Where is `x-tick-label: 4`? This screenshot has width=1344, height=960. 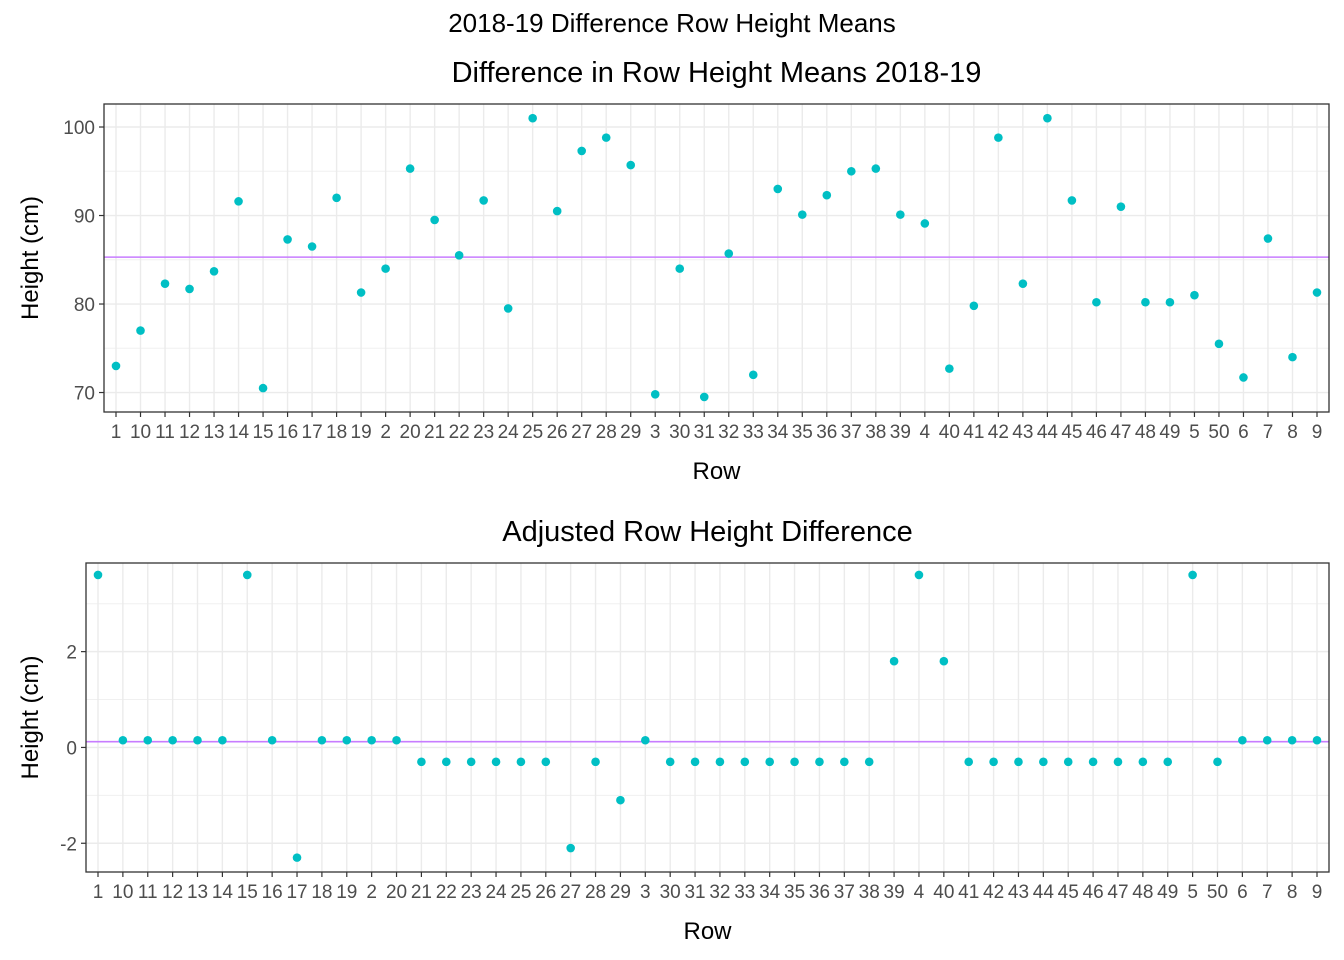 x-tick-label: 4 is located at coordinates (919, 892).